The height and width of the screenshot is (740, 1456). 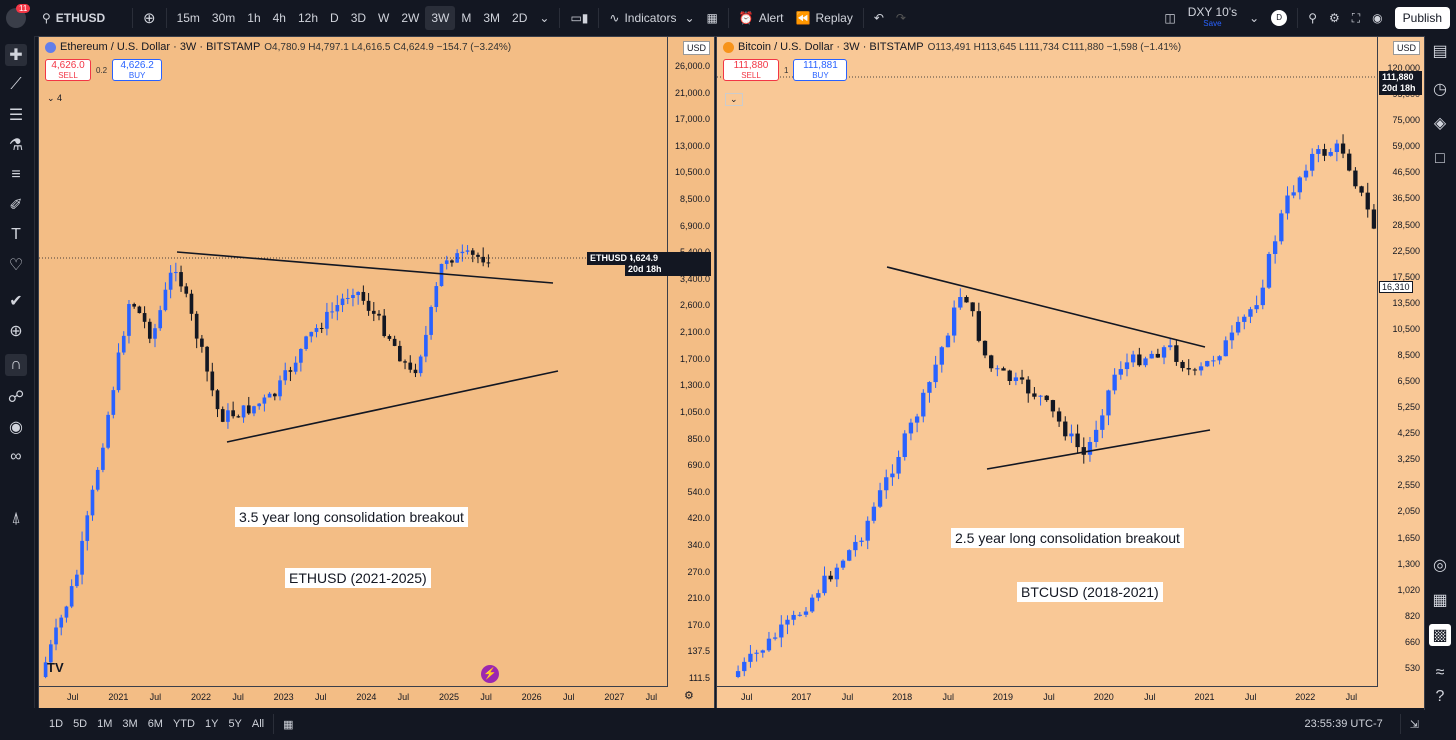 What do you see at coordinates (879, 18) in the screenshot?
I see `undo-button: ↶` at bounding box center [879, 18].